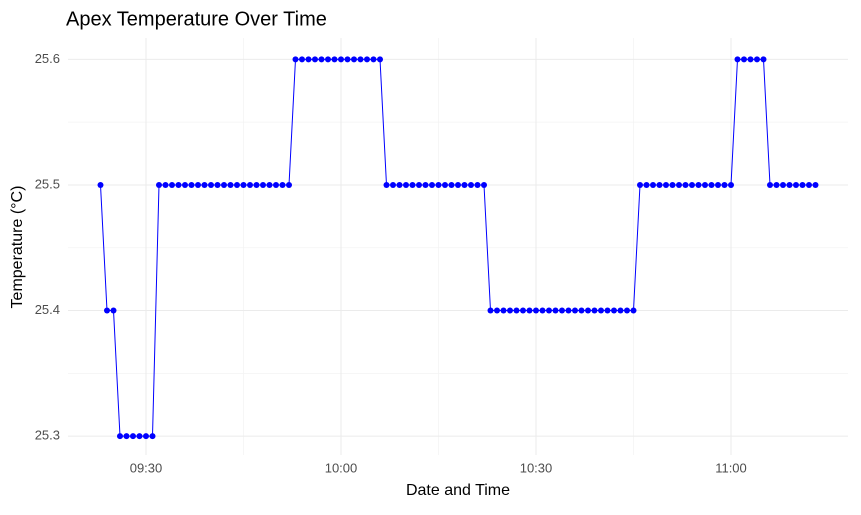  Describe the element at coordinates (146, 467) in the screenshot. I see `x-tick-label: 09:30` at that location.